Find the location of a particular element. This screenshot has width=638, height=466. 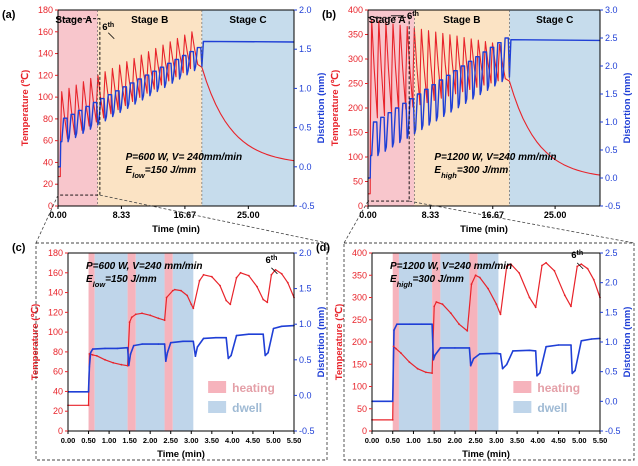

x-axis-label: Time (min) is located at coordinates (181, 454).